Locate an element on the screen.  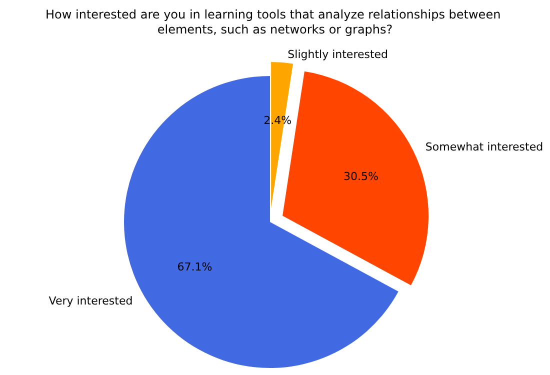
chart-title: How interested are you in learning tools that analyze relationships between elements, such as networks or graphs? is located at coordinates (275, 22).